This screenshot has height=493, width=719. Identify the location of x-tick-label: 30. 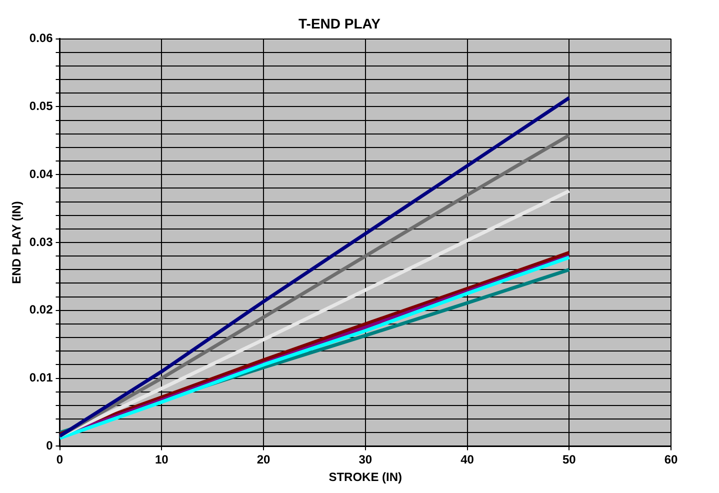
(365, 459).